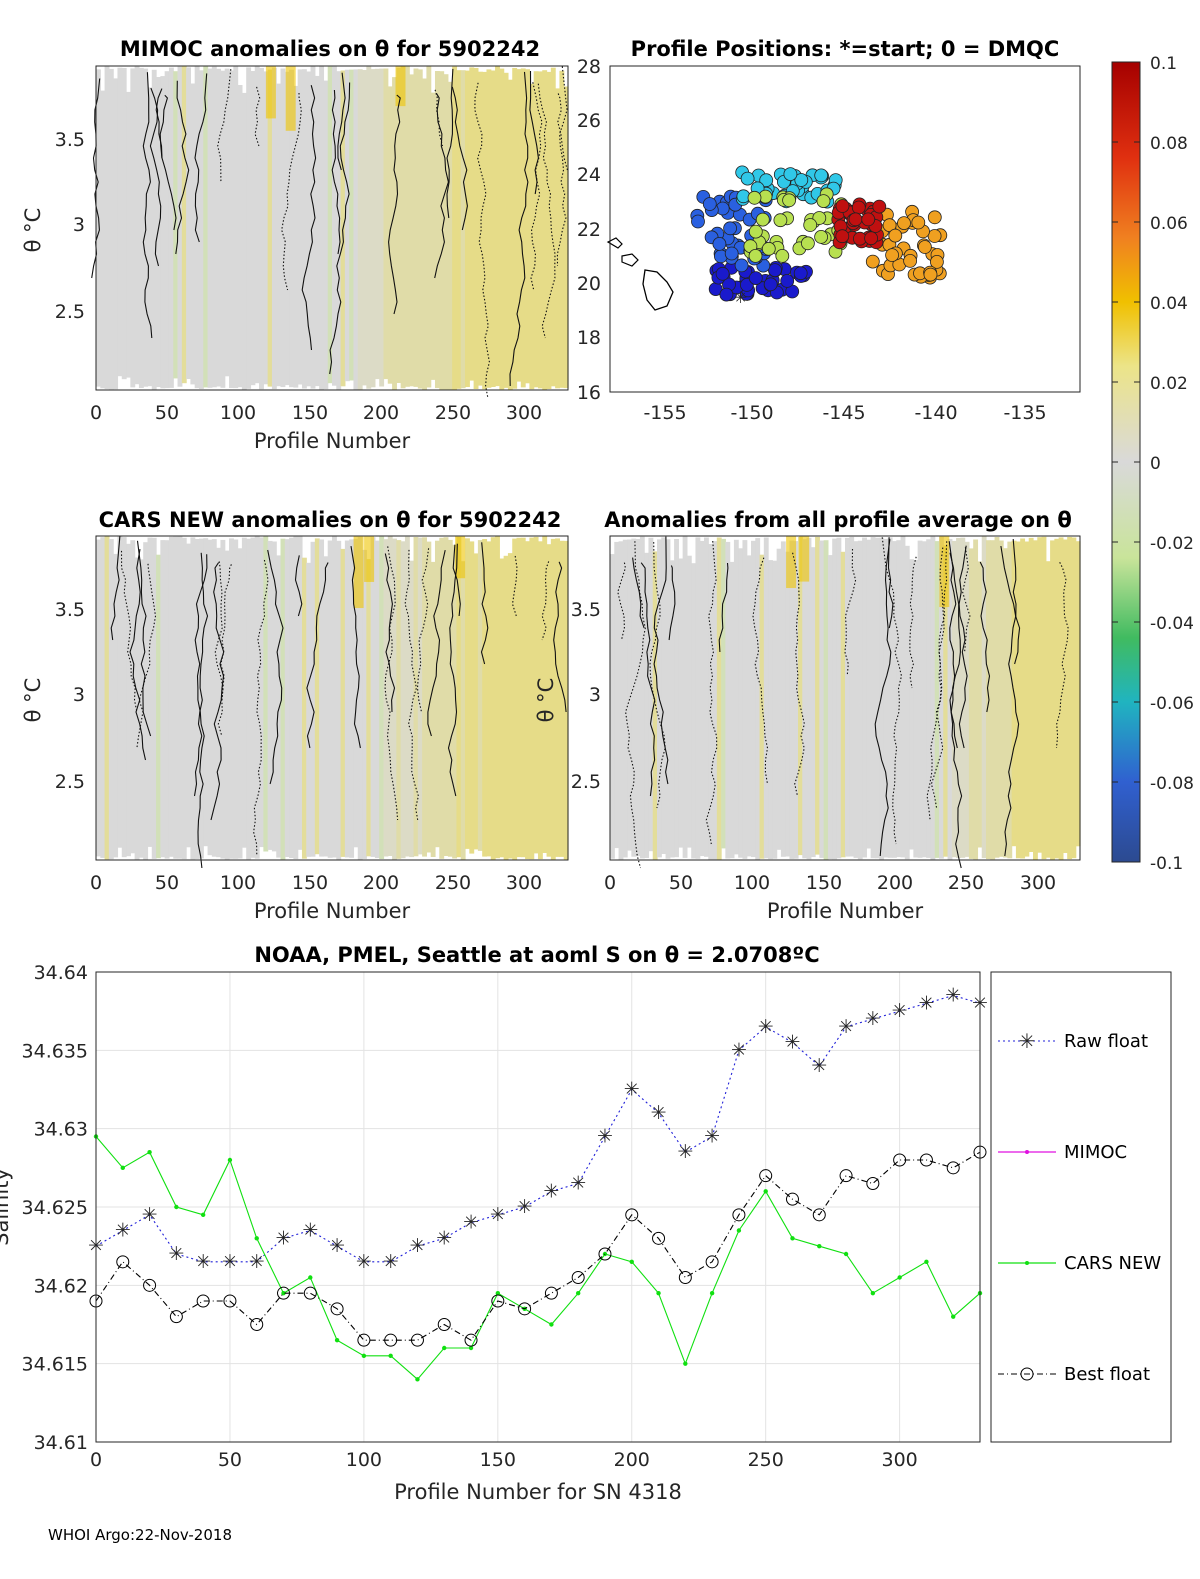 This screenshot has height=1579, width=1200. Describe the element at coordinates (332, 441) in the screenshot. I see `mimoc-xlabel: Profile Number` at that location.